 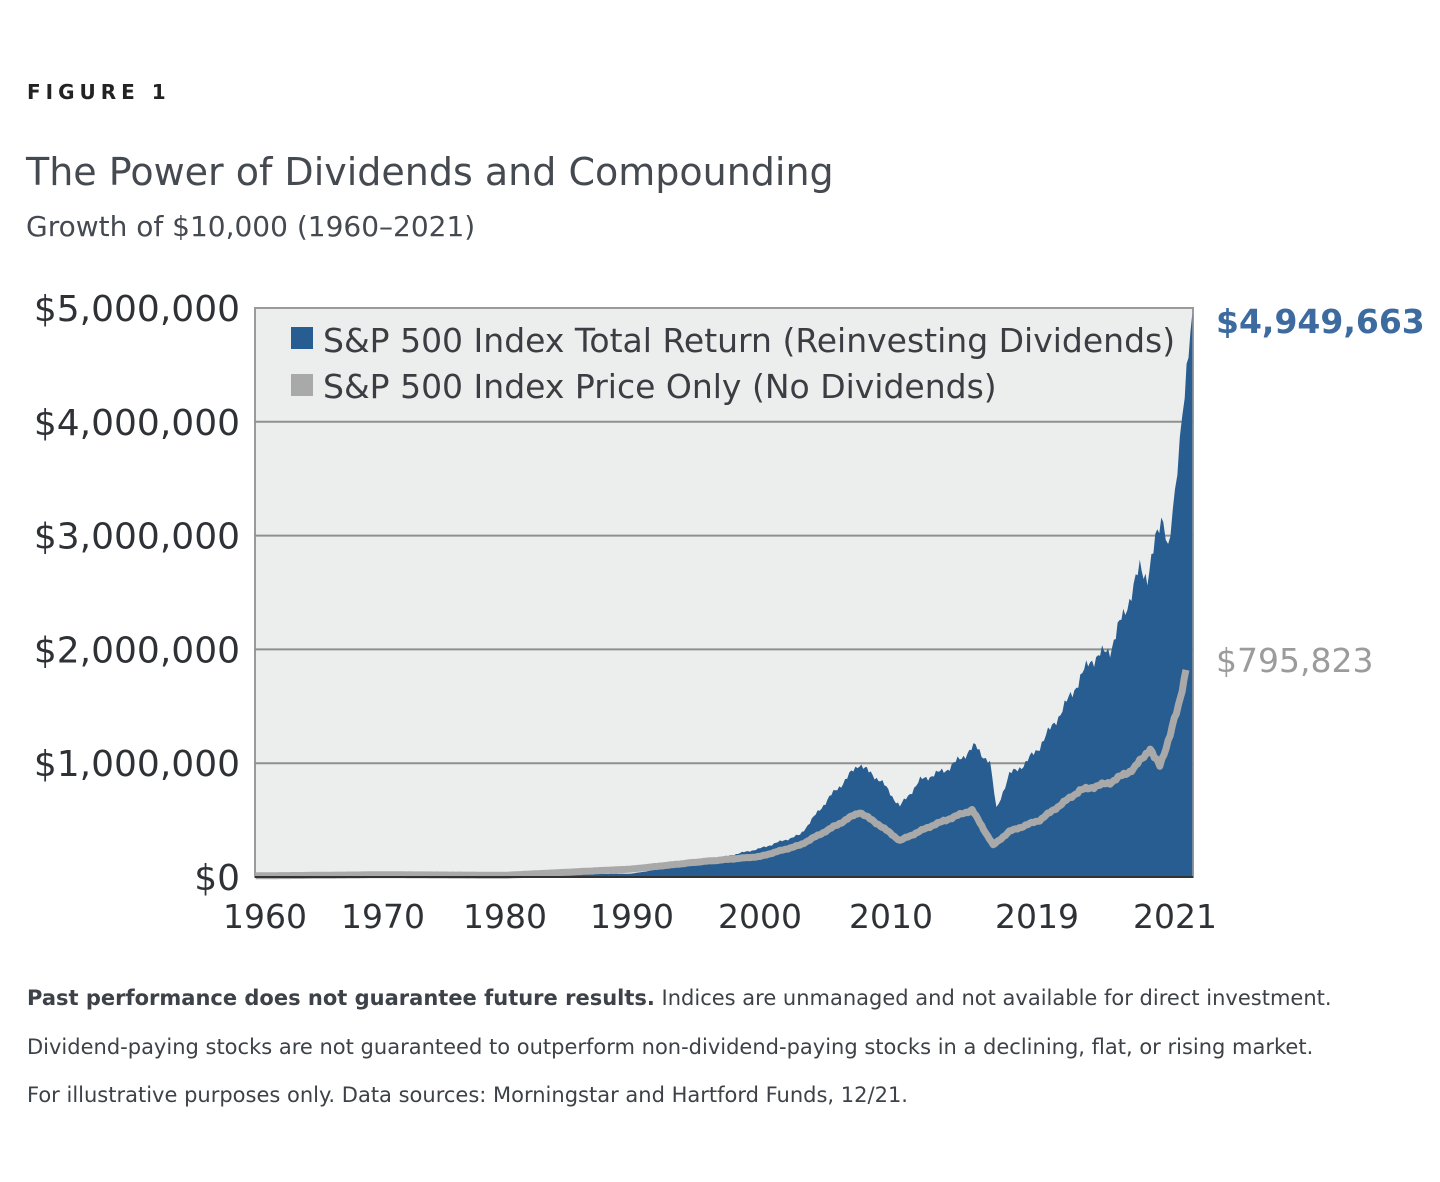 I want to click on x-tick-label: 2019, so click(x=1037, y=916).